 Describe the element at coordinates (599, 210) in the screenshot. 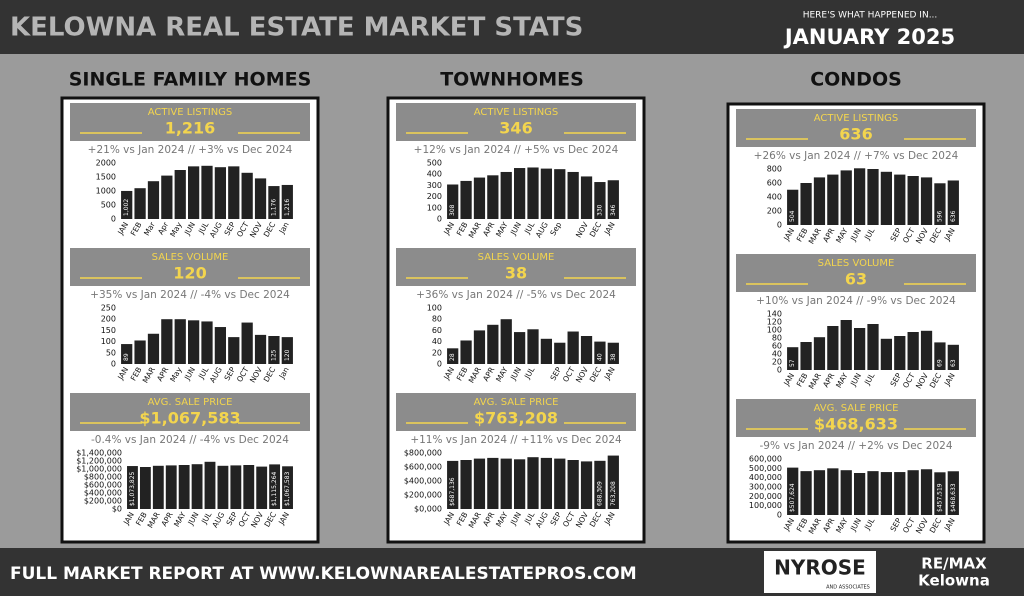

I see `value-label: 330` at that location.